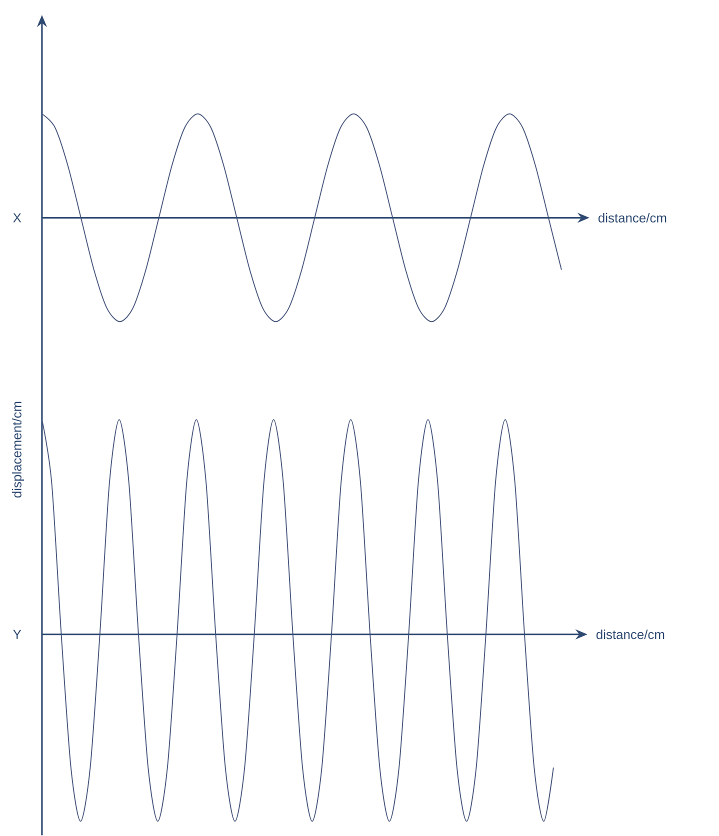 The height and width of the screenshot is (836, 719). Describe the element at coordinates (18, 450) in the screenshot. I see `y-axis-title: displacement/cm` at that location.